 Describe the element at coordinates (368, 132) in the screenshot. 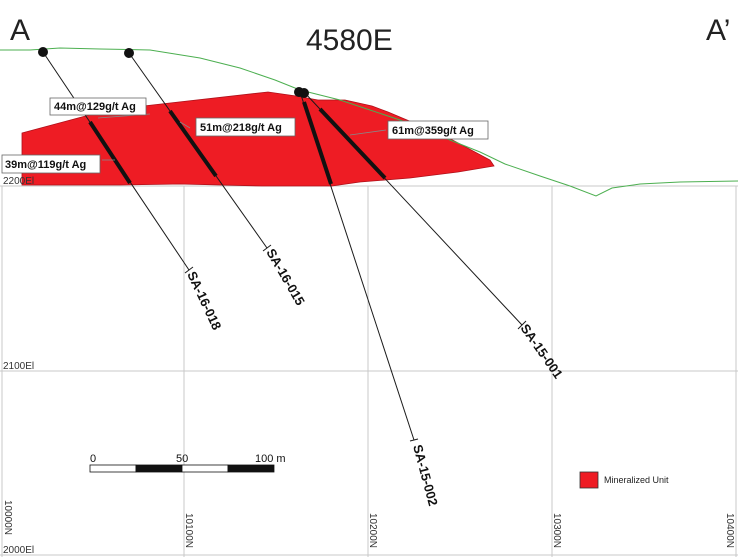

I see `leader-61m` at that location.